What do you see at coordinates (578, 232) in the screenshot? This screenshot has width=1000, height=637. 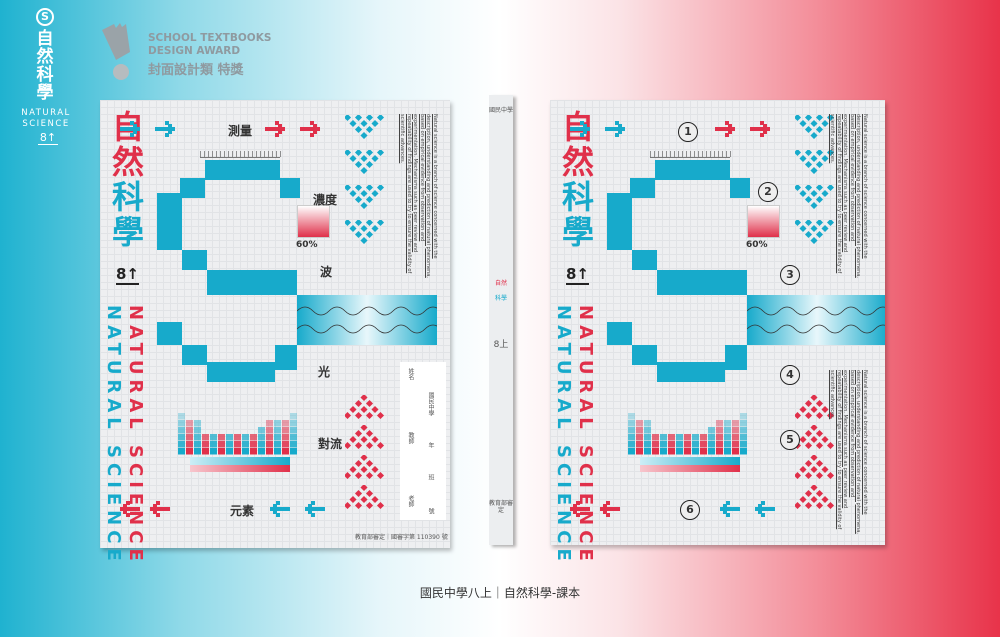 I see `cover-title-char: 學` at bounding box center [578, 232].